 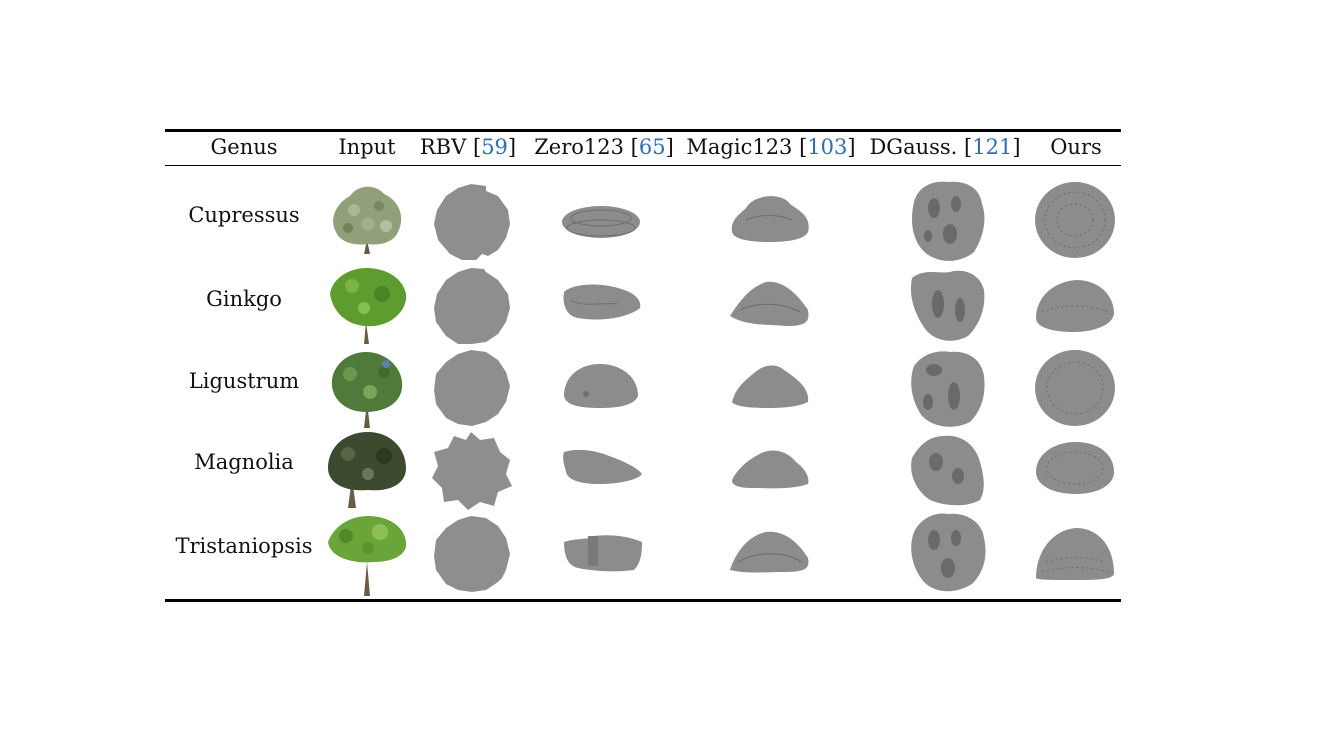 What do you see at coordinates (601, 554) in the screenshot?
I see `zero123-result-tristaniopsis` at bounding box center [601, 554].